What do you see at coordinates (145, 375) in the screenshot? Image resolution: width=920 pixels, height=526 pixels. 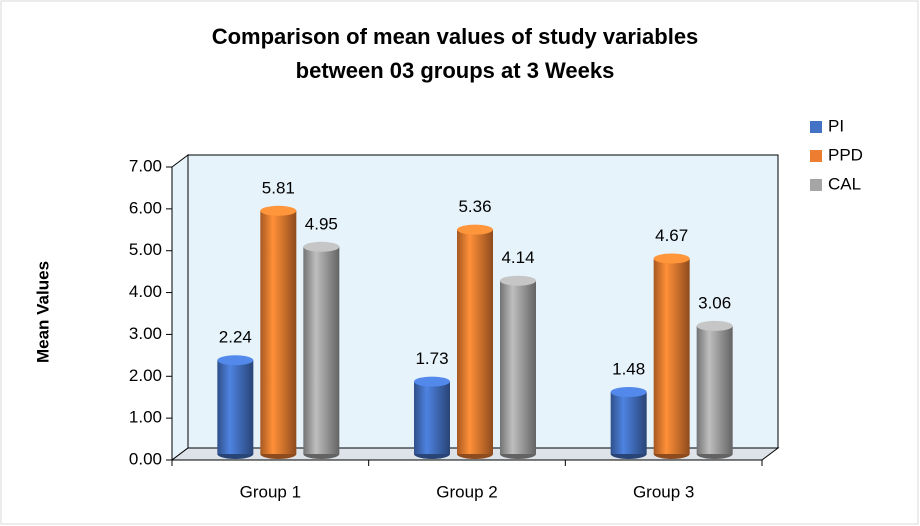 I see `y-tick-label: 2.00` at bounding box center [145, 375].